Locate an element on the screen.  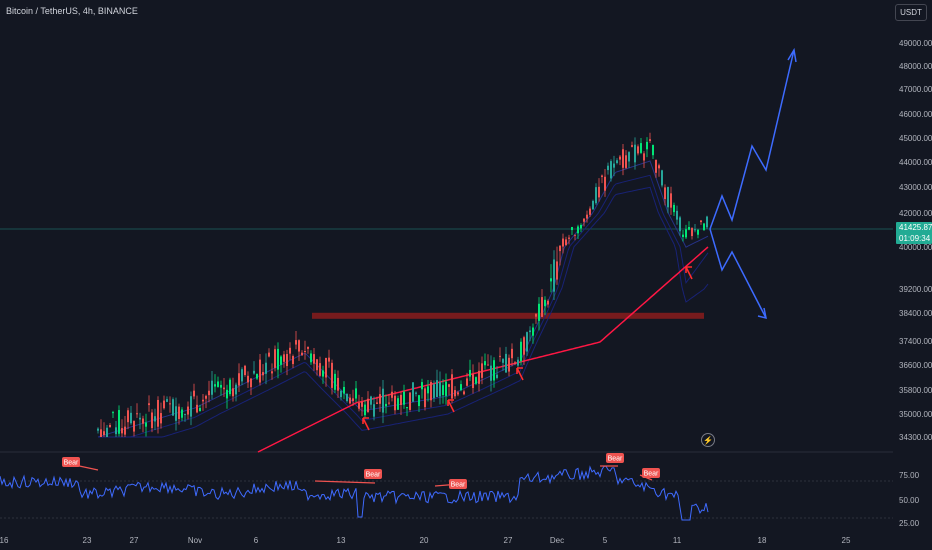
time-axis-label: 23 is located at coordinates (87, 540).